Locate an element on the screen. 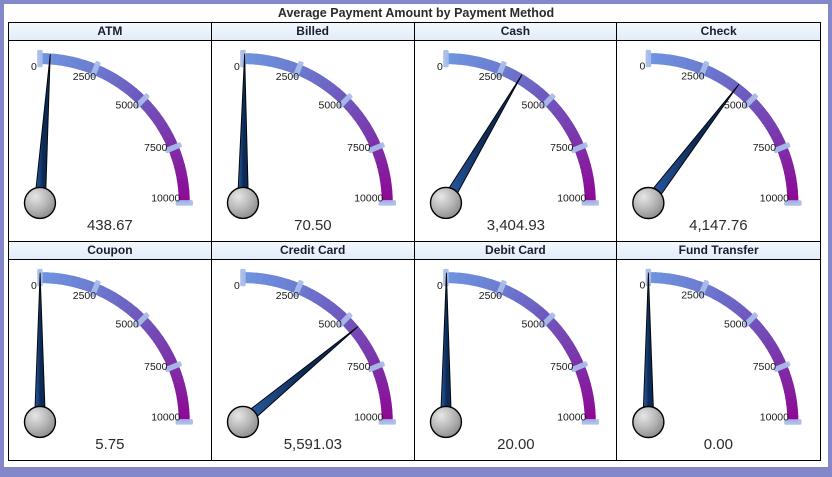 This screenshot has width=832, height=477. gauge-panel-coupon: Coupon 0 2500 5000 7500 10000 5.75 is located at coordinates (110, 351).